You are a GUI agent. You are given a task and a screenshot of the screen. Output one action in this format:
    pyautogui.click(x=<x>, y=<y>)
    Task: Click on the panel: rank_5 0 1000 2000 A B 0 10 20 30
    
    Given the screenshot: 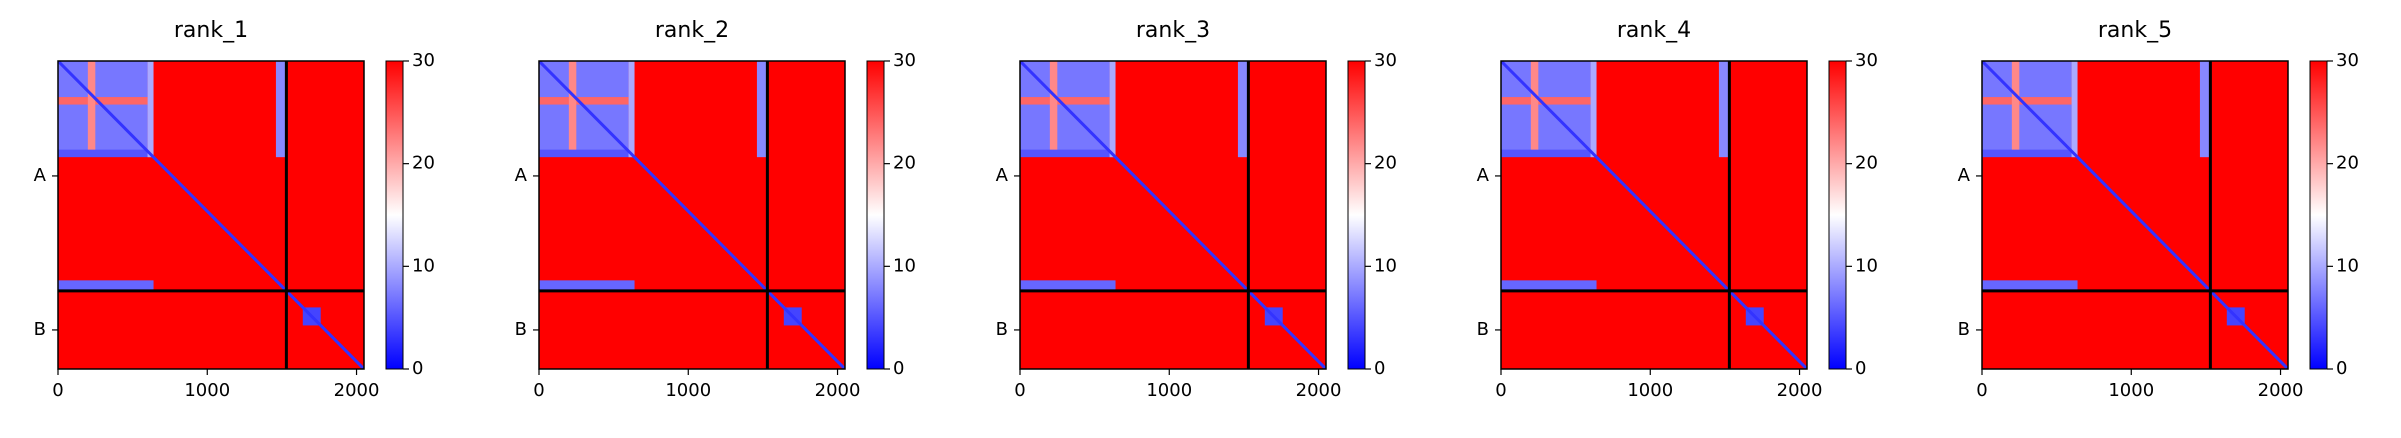 What is the action you would take?
    pyautogui.click(x=2158, y=209)
    